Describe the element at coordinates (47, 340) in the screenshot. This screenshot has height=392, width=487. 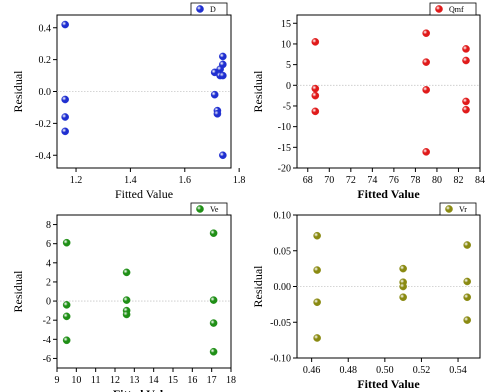
I see `y-tick-label: -4` at that location.